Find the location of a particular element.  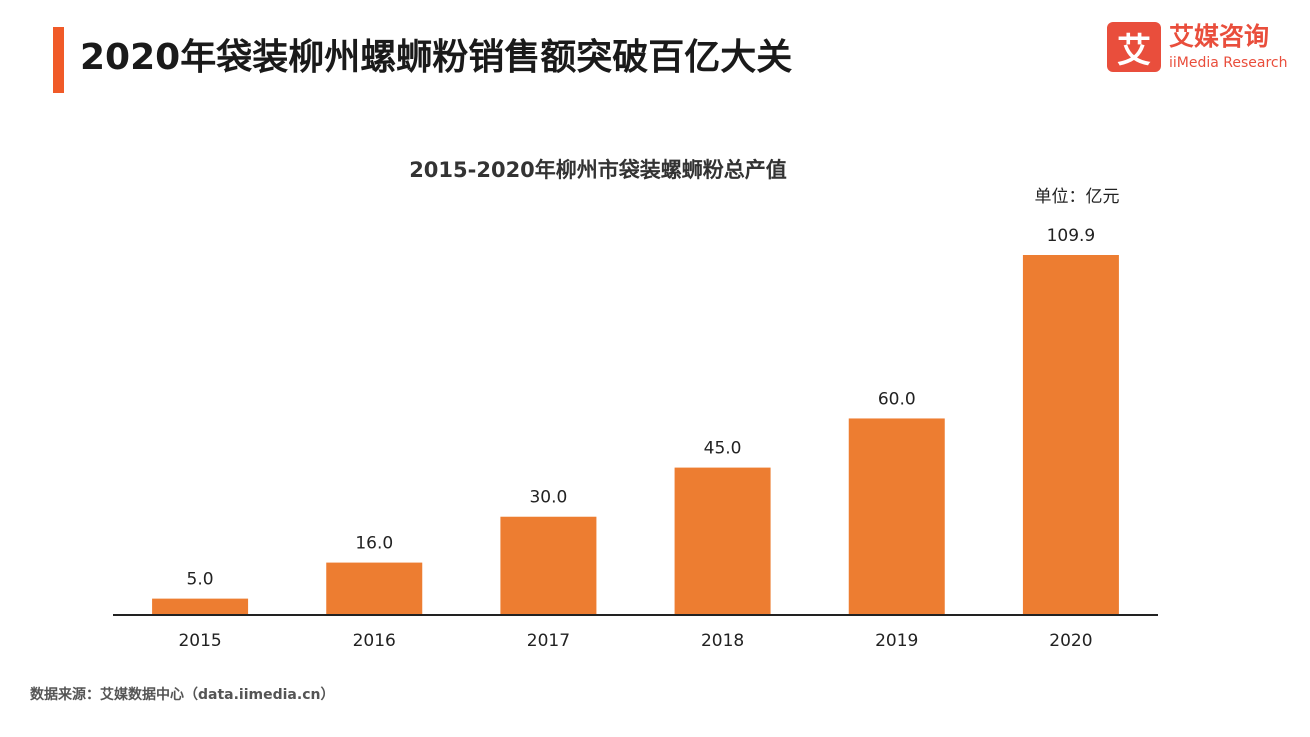

value-label-2018: 45.0 is located at coordinates (723, 449).